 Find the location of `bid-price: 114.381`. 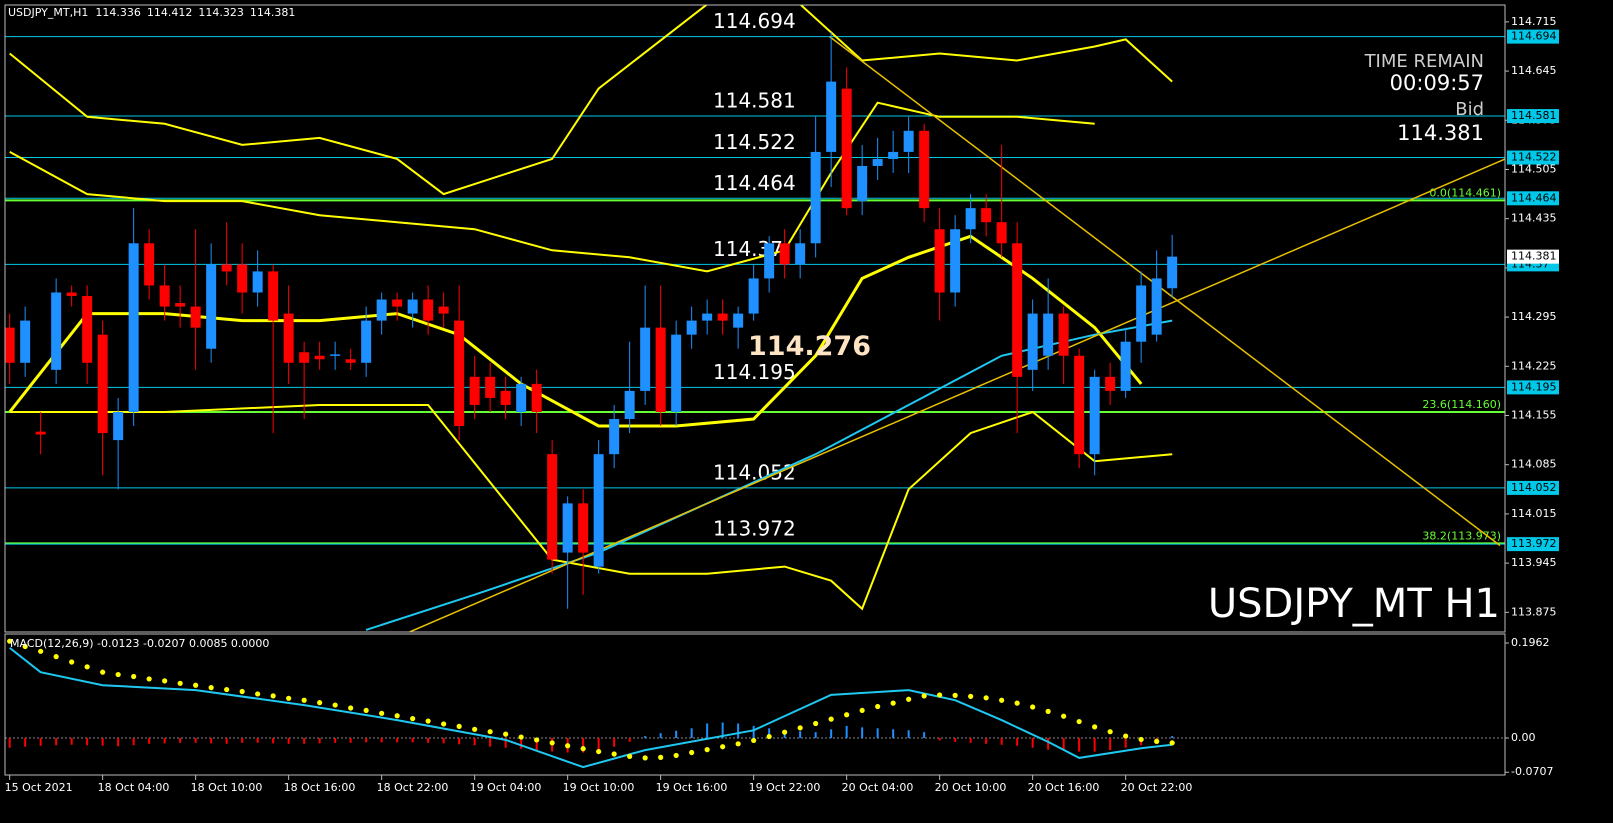

bid-price: 114.381 is located at coordinates (1440, 133).